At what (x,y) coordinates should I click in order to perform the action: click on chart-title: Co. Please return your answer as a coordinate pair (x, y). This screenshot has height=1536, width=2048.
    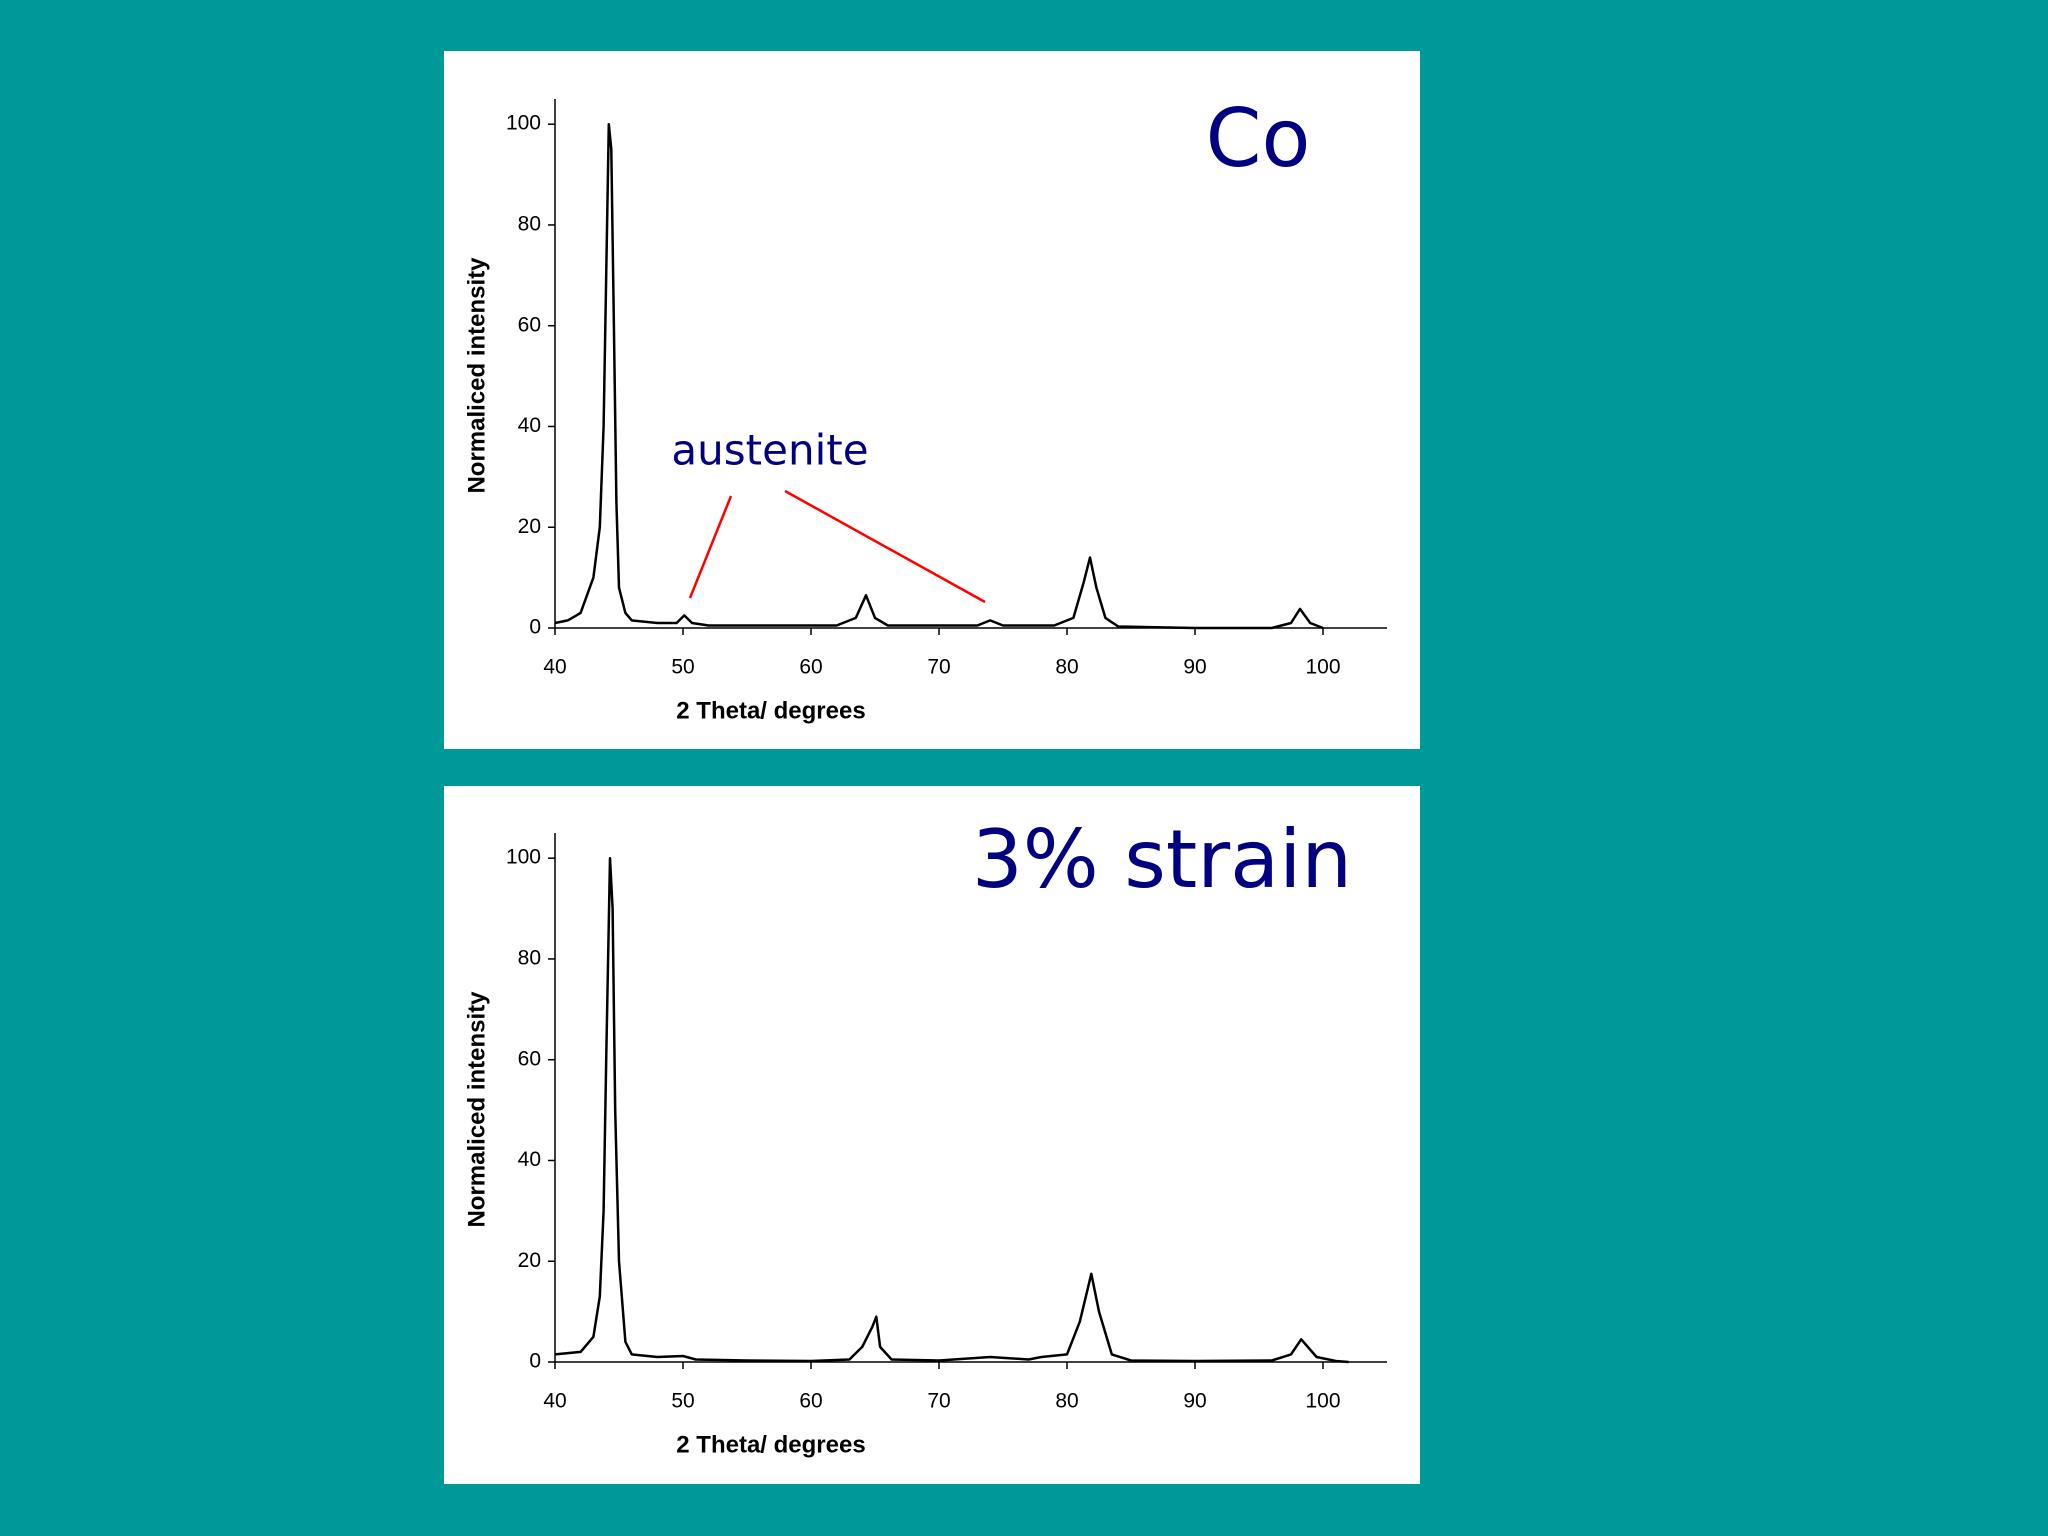
    Looking at the image, I should click on (1258, 138).